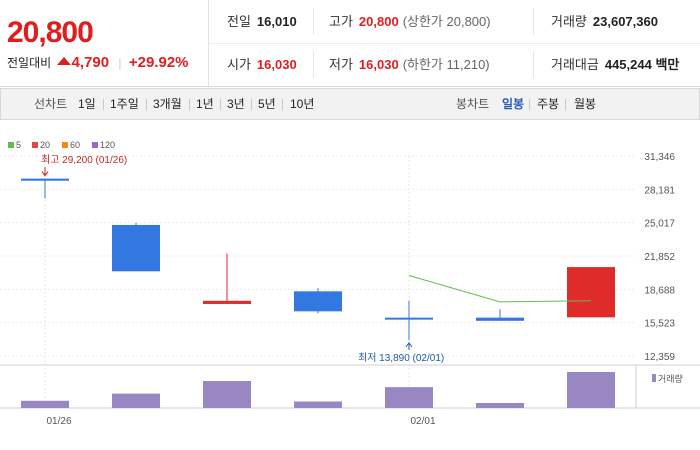  What do you see at coordinates (341, 21) in the screenshot?
I see `high-label: 고가` at bounding box center [341, 21].